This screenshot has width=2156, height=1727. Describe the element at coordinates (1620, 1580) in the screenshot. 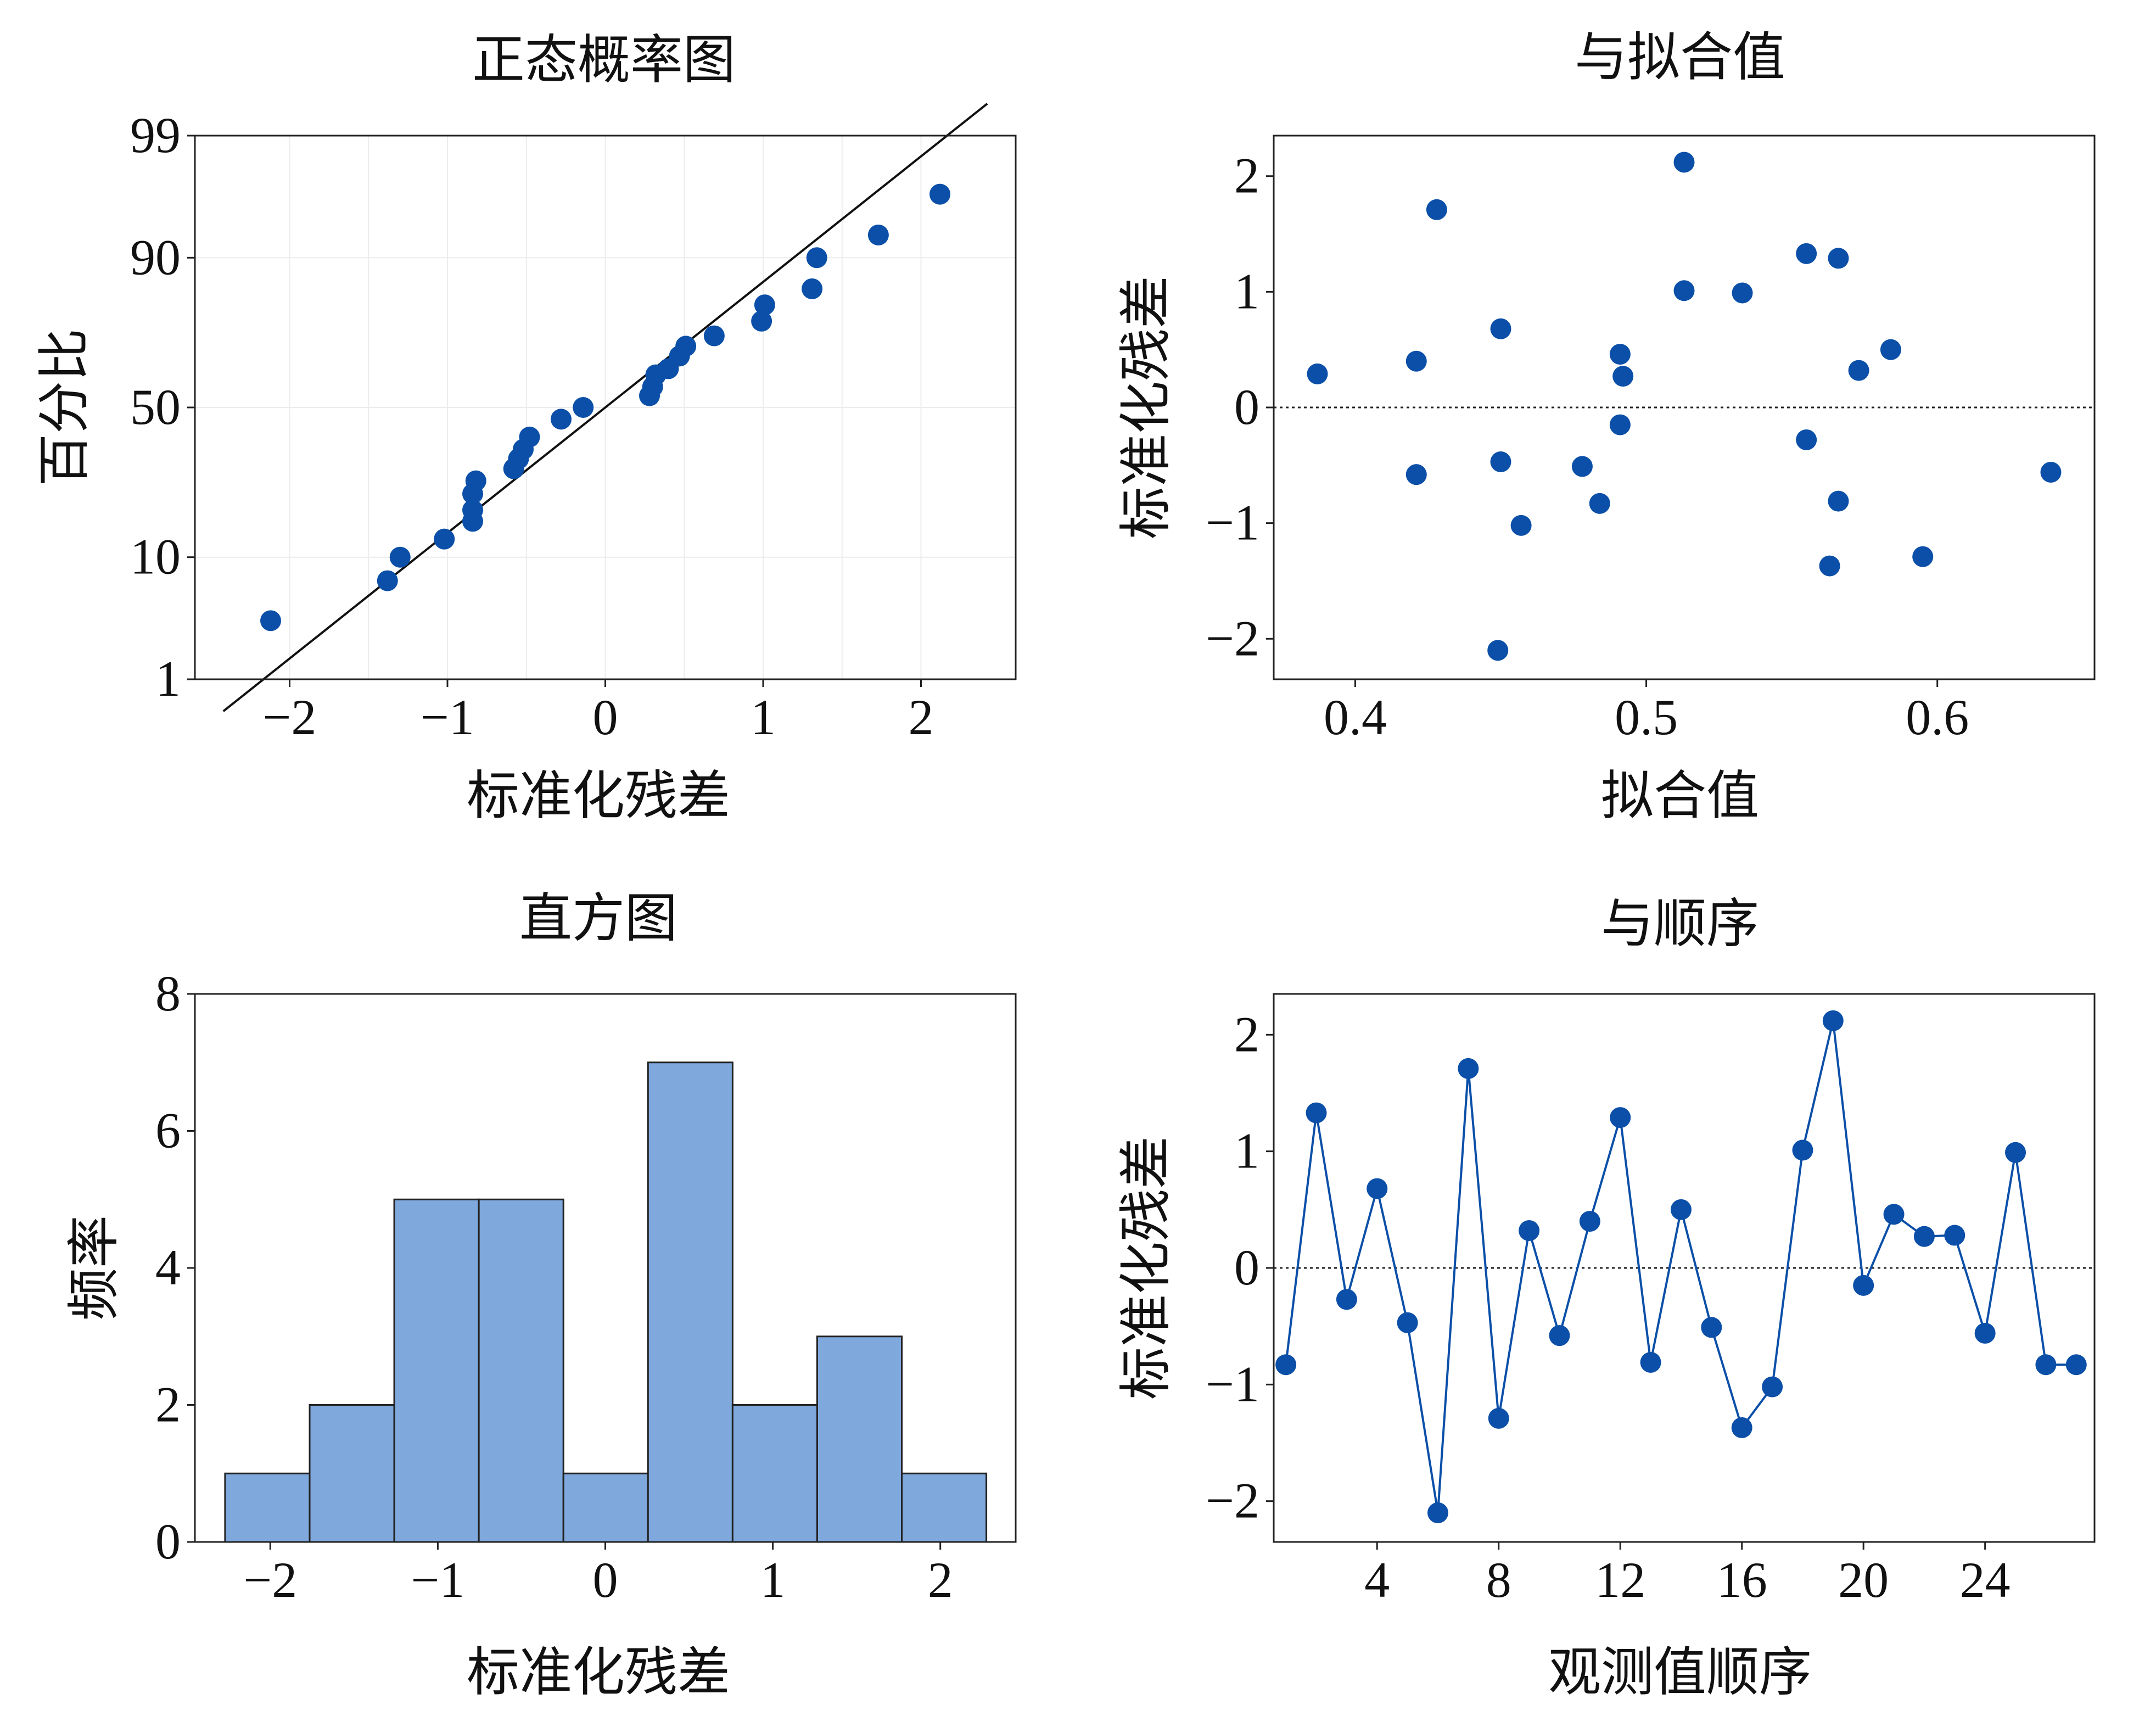

I see `versus-order-xtick-label: 12` at that location.